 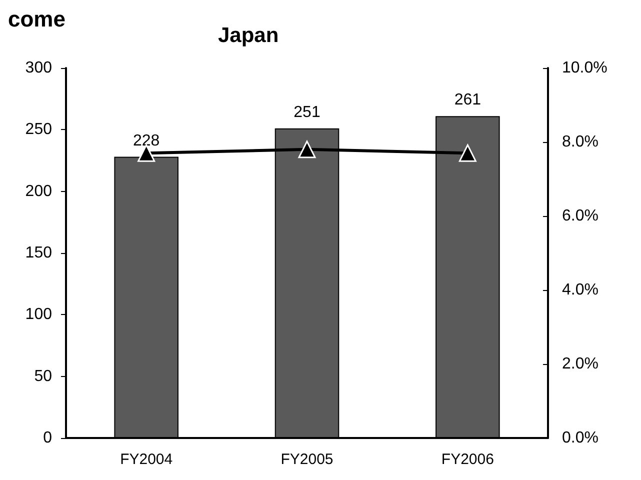 I want to click on y-tick-label: 0, so click(x=47, y=438).